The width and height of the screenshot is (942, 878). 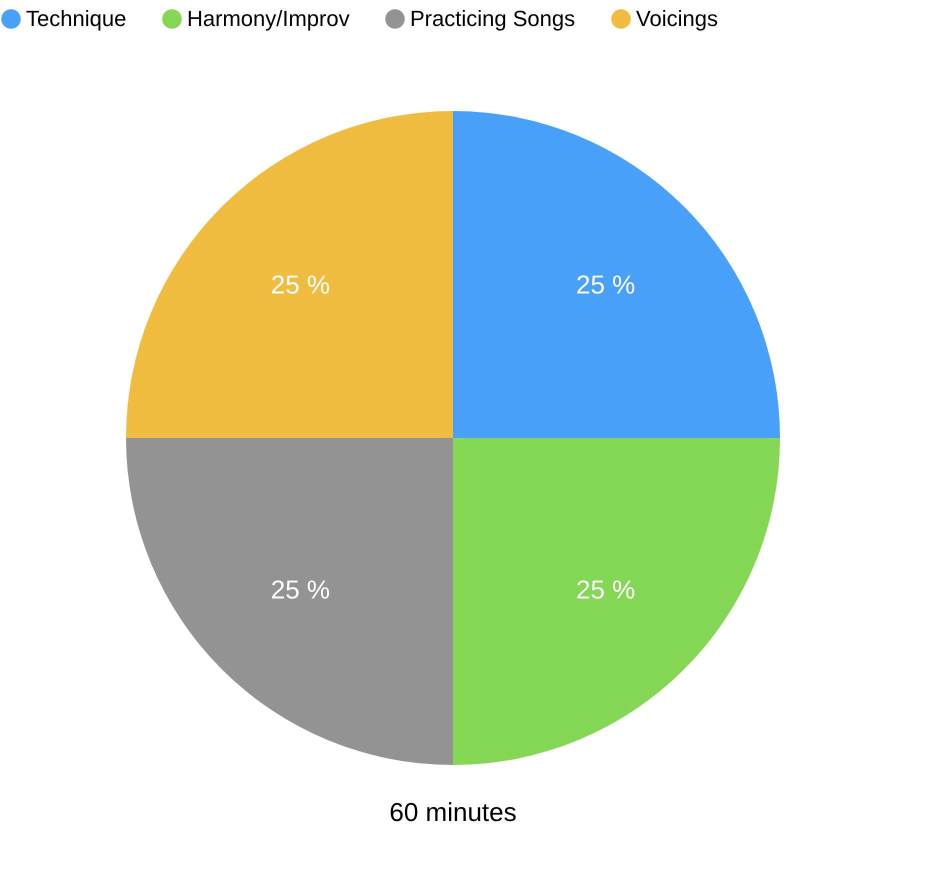 What do you see at coordinates (268, 18) in the screenshot?
I see `legend-label: Harmony/Improv` at bounding box center [268, 18].